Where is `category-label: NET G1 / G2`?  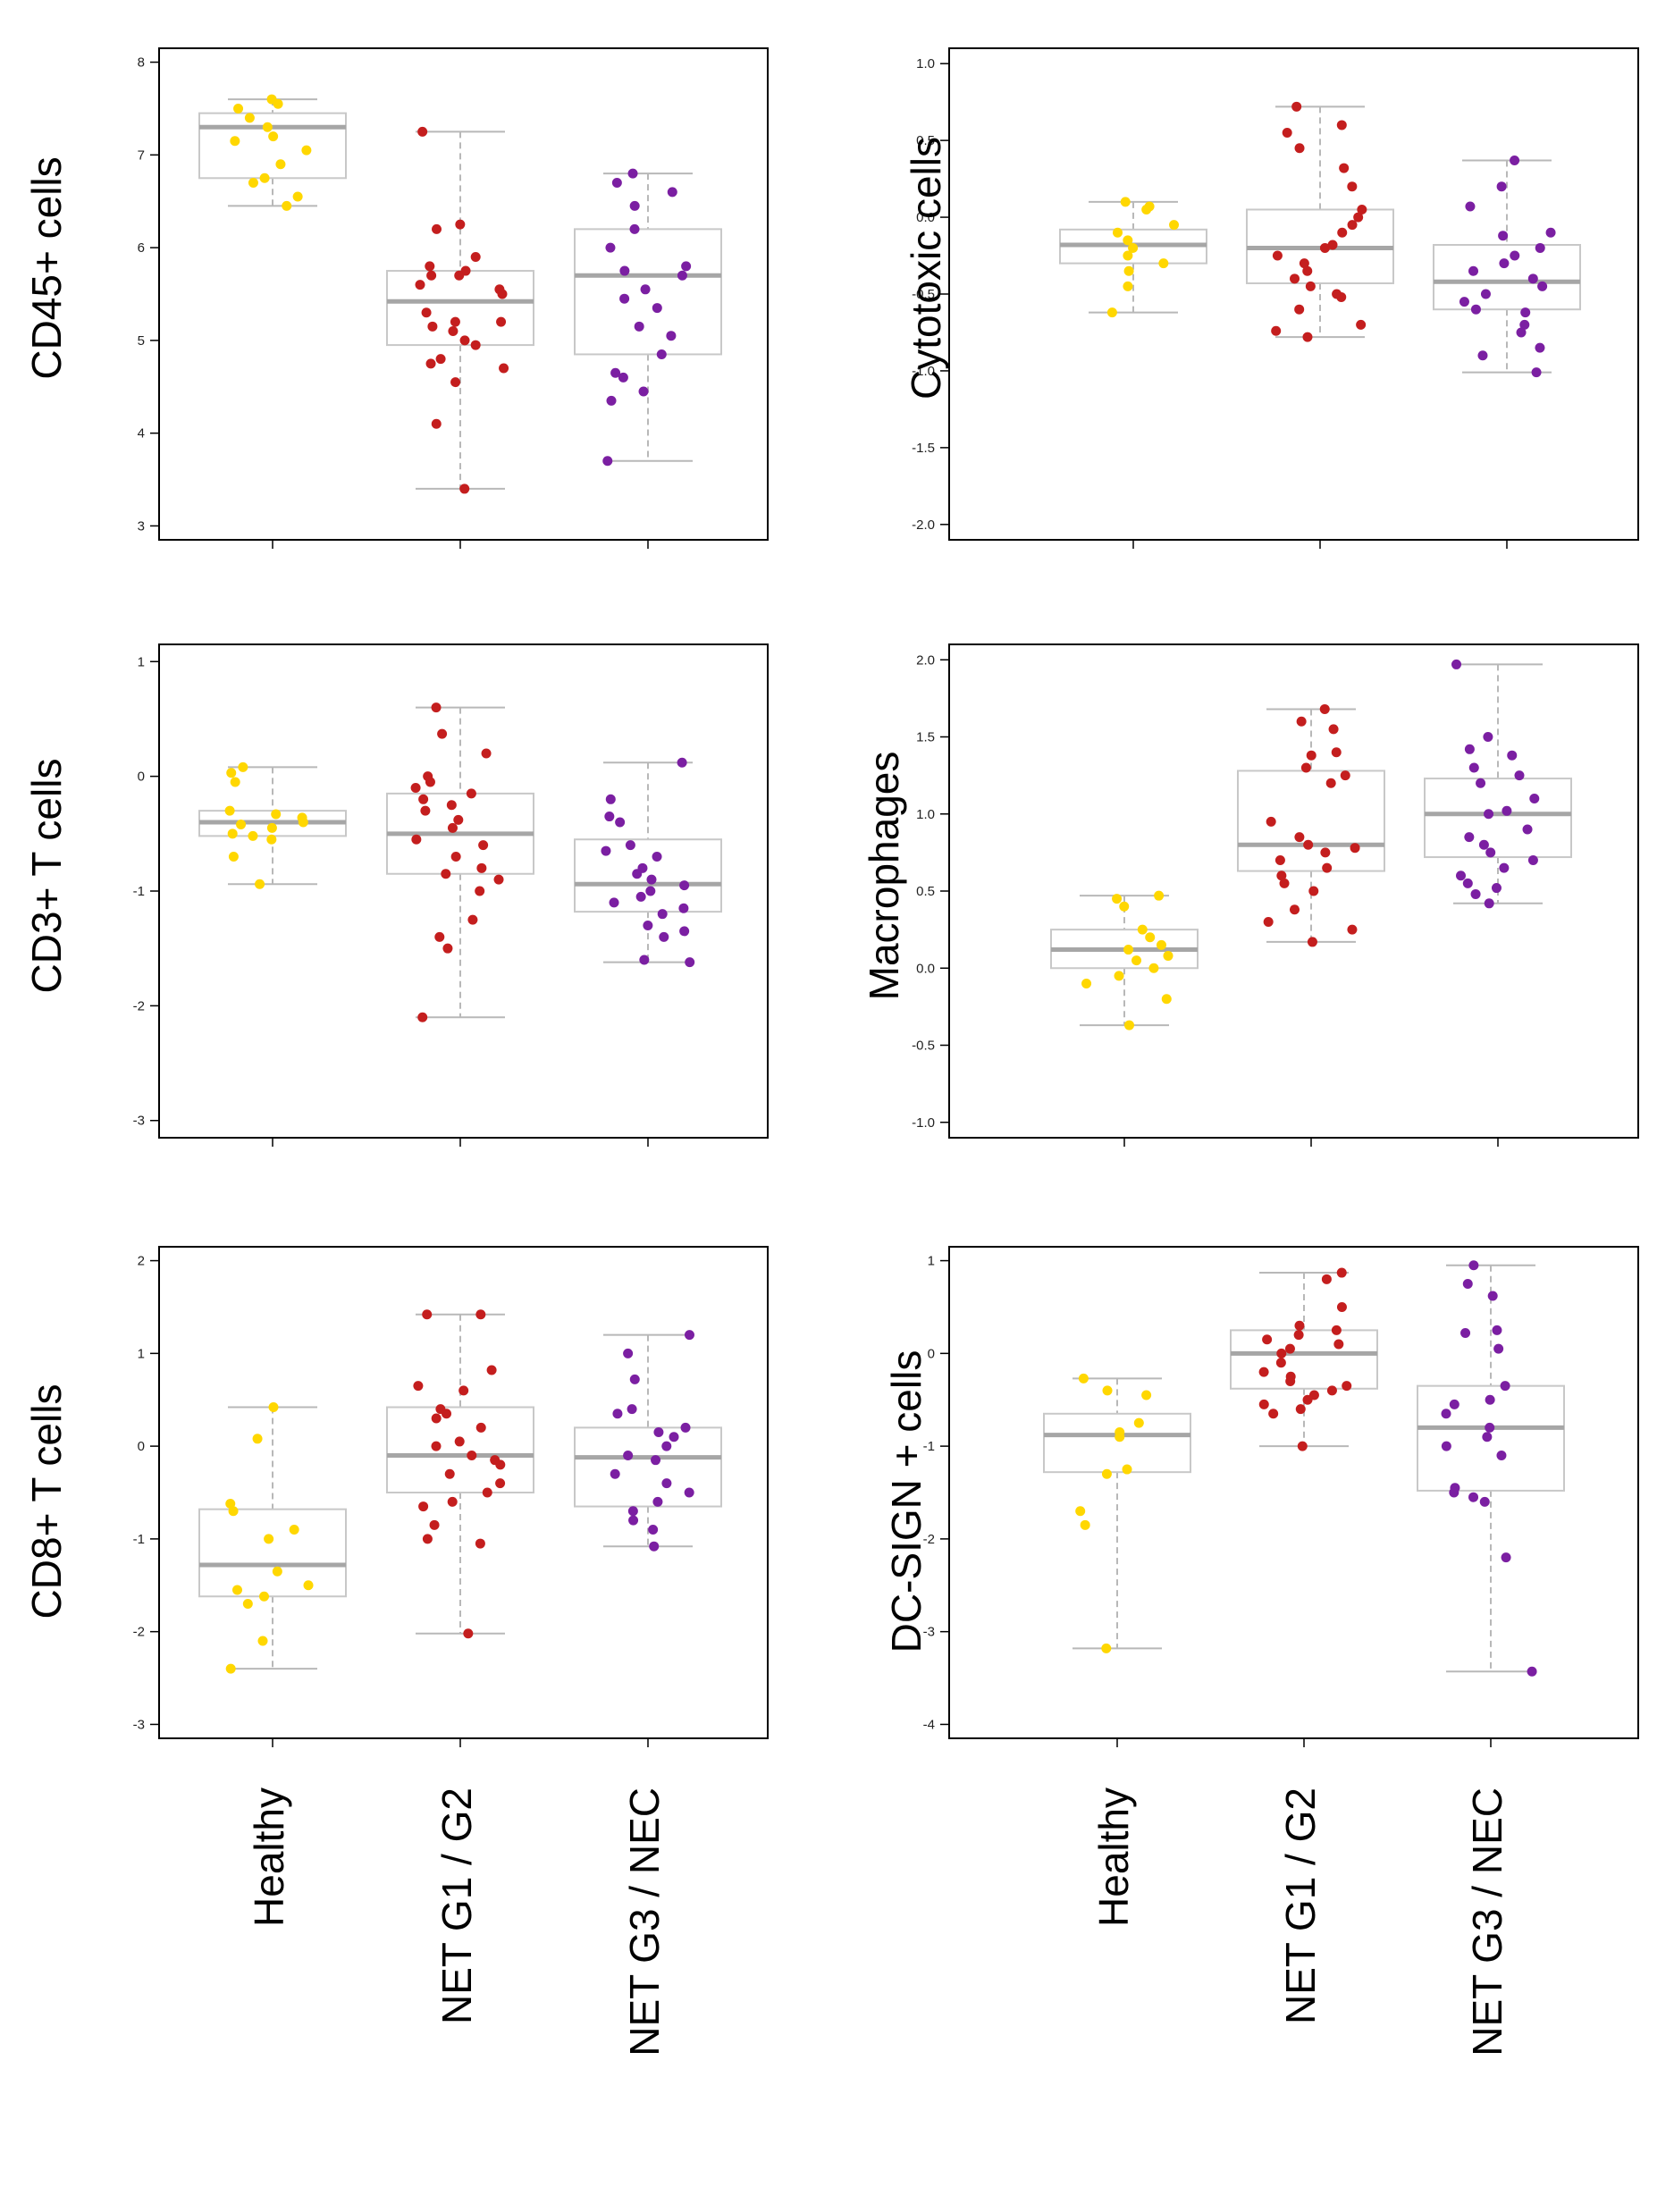
category-label: NET G1 / G2 is located at coordinates (456, 1905).